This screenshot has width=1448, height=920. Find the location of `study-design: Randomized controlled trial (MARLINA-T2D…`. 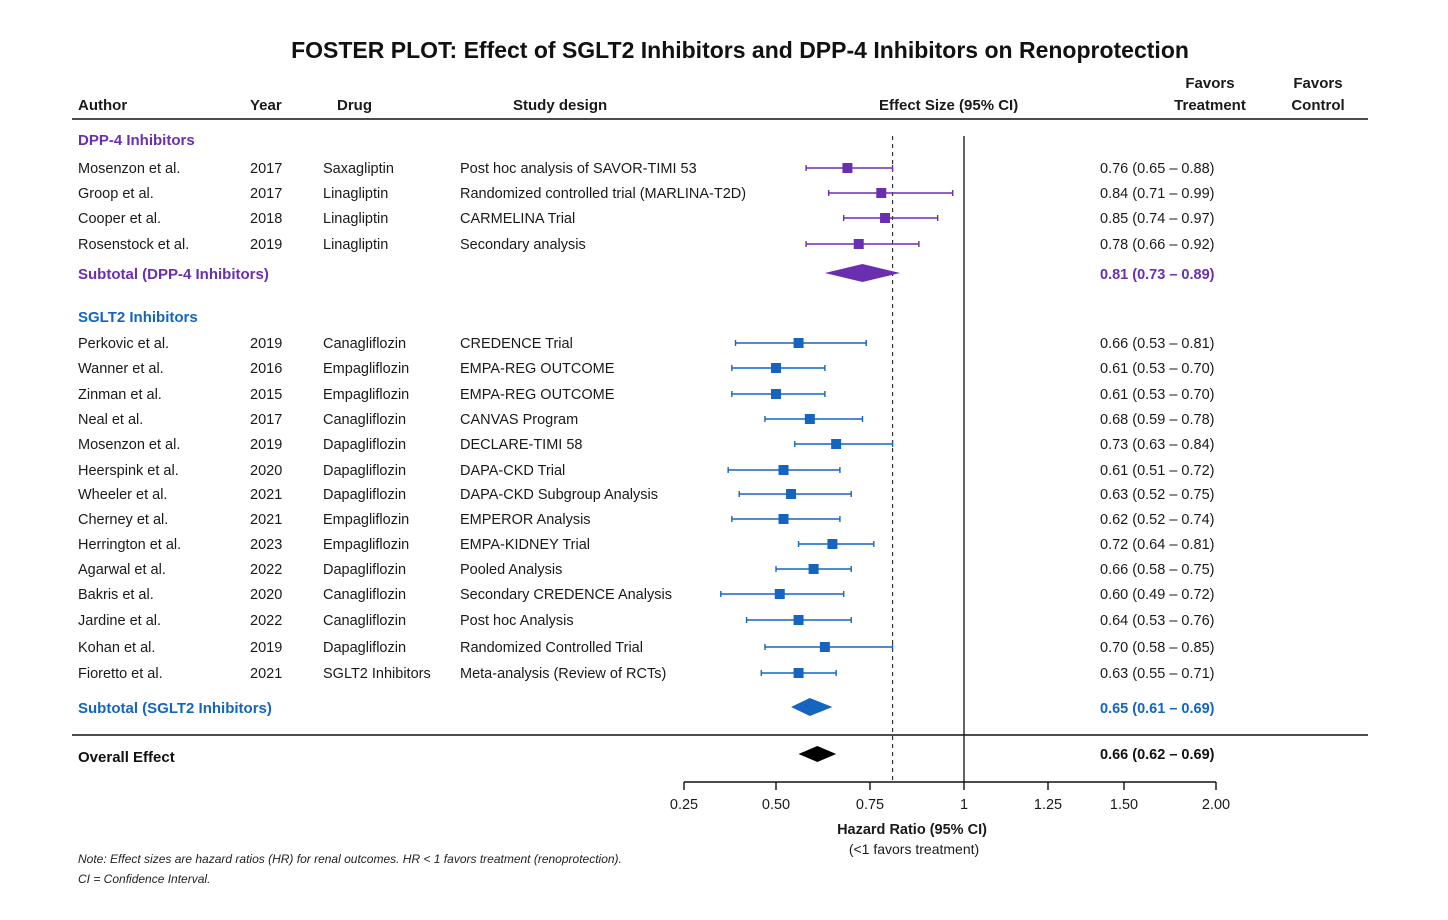

study-design: Randomized controlled trial (MARLINA-T2D… is located at coordinates (603, 194).